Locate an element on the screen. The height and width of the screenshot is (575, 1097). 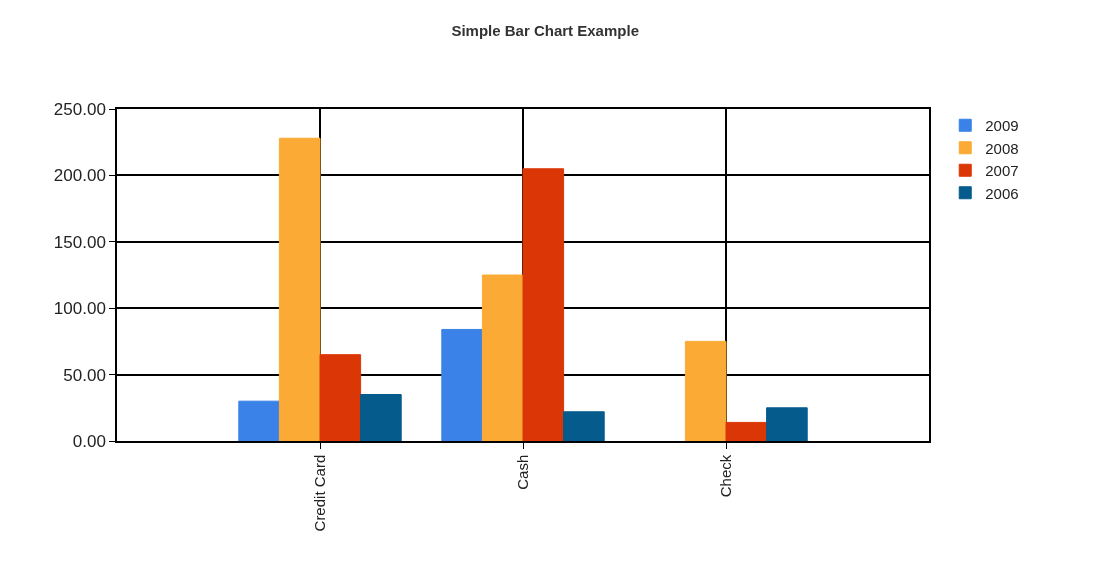
x-tick-label: Credit Card is located at coordinates (319, 493).